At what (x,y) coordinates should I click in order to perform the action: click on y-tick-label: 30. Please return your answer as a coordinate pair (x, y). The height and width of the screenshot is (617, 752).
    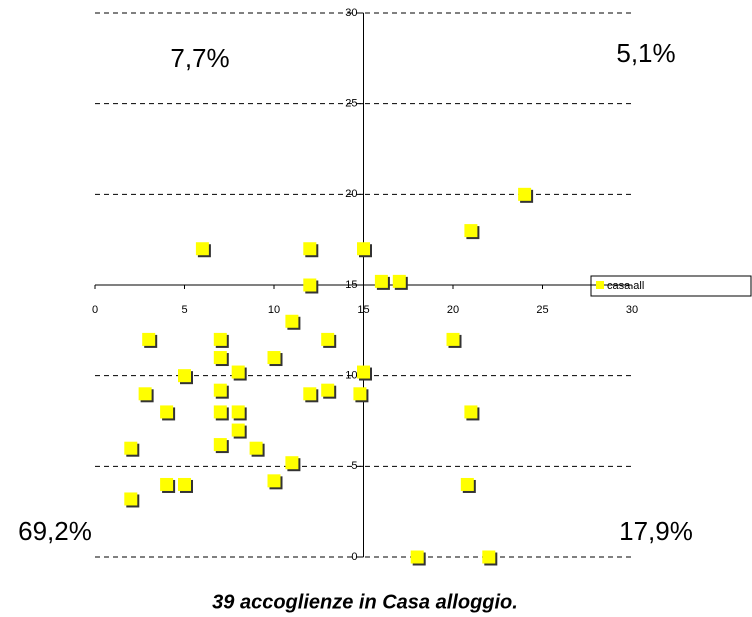
    Looking at the image, I should click on (351, 13).